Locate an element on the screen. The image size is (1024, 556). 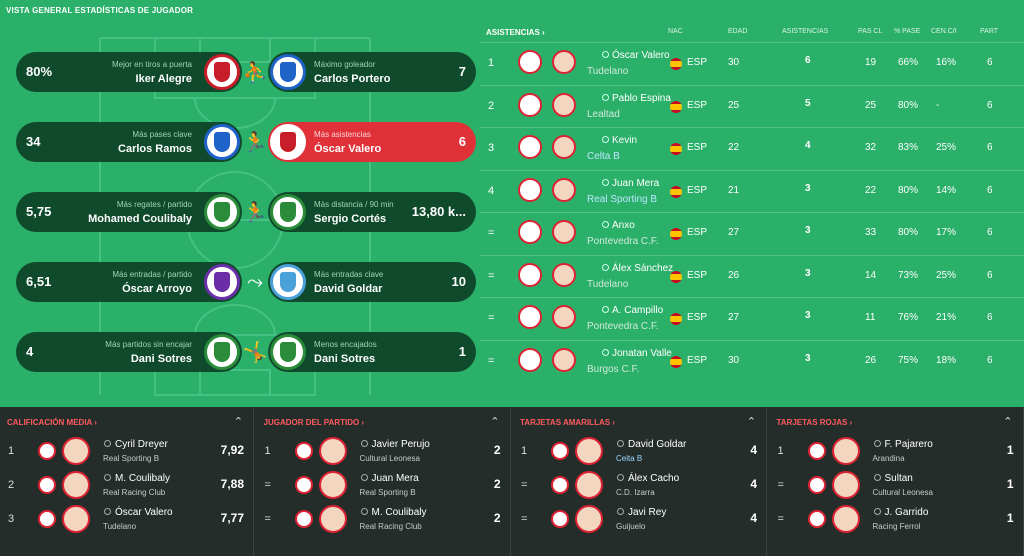
panel-title: TARJETAS ROJAS › is located at coordinates (814, 422).